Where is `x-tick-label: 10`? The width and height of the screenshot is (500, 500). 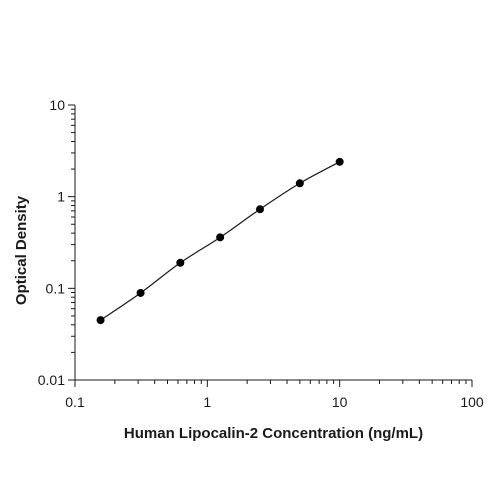 x-tick-label: 10 is located at coordinates (340, 402).